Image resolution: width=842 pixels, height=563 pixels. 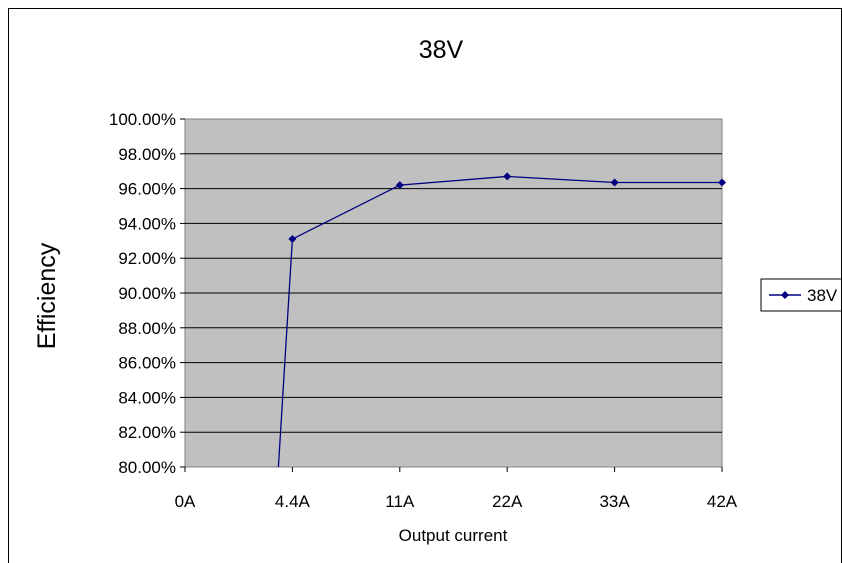 What do you see at coordinates (800, 295) in the screenshot?
I see `legend: 38V` at bounding box center [800, 295].